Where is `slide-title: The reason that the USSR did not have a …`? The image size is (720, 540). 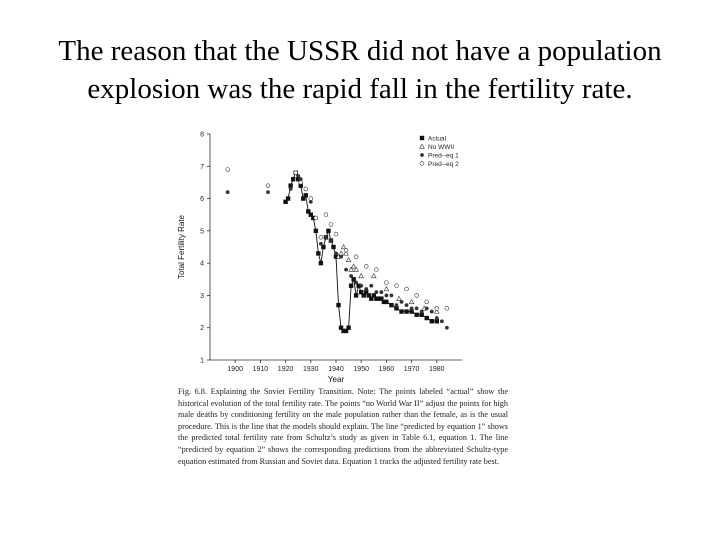
slide-title: The reason that the USSR did not have a … is located at coordinates (360, 70).